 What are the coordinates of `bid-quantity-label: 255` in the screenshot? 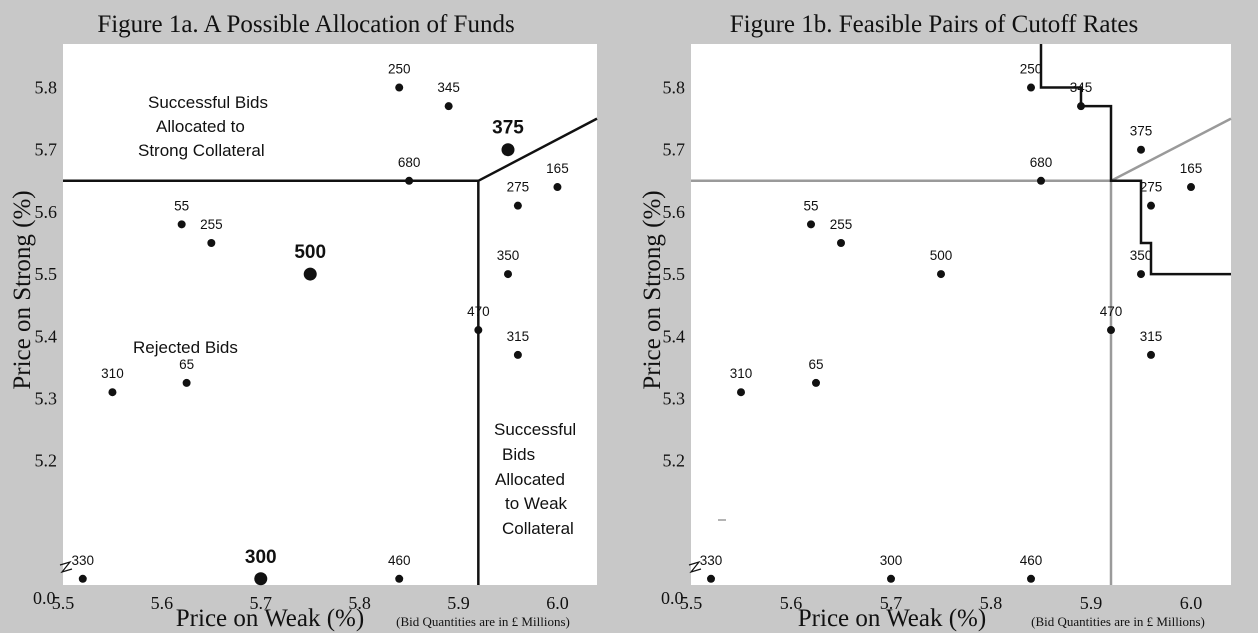 It's located at (841, 224).